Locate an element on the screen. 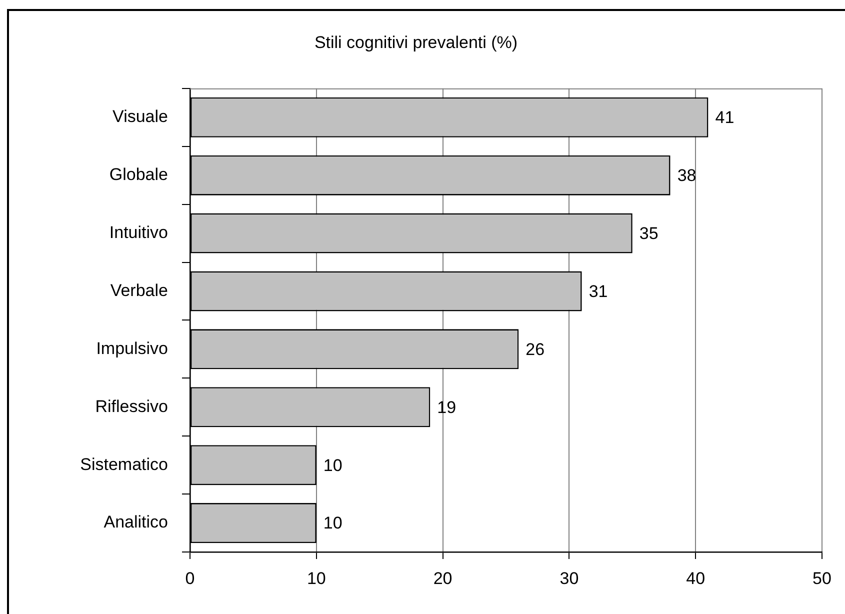 The height and width of the screenshot is (614, 845). y-tick-label: Globale is located at coordinates (138, 174).